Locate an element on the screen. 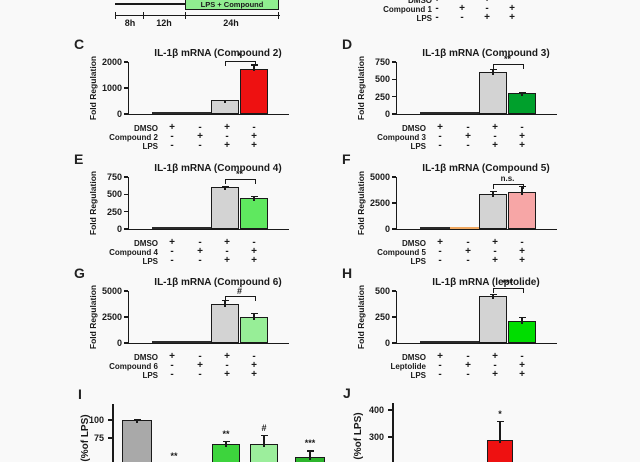 The width and height of the screenshot is (640, 462). y-tick-label: 2500 is located at coordinates (111, 317).